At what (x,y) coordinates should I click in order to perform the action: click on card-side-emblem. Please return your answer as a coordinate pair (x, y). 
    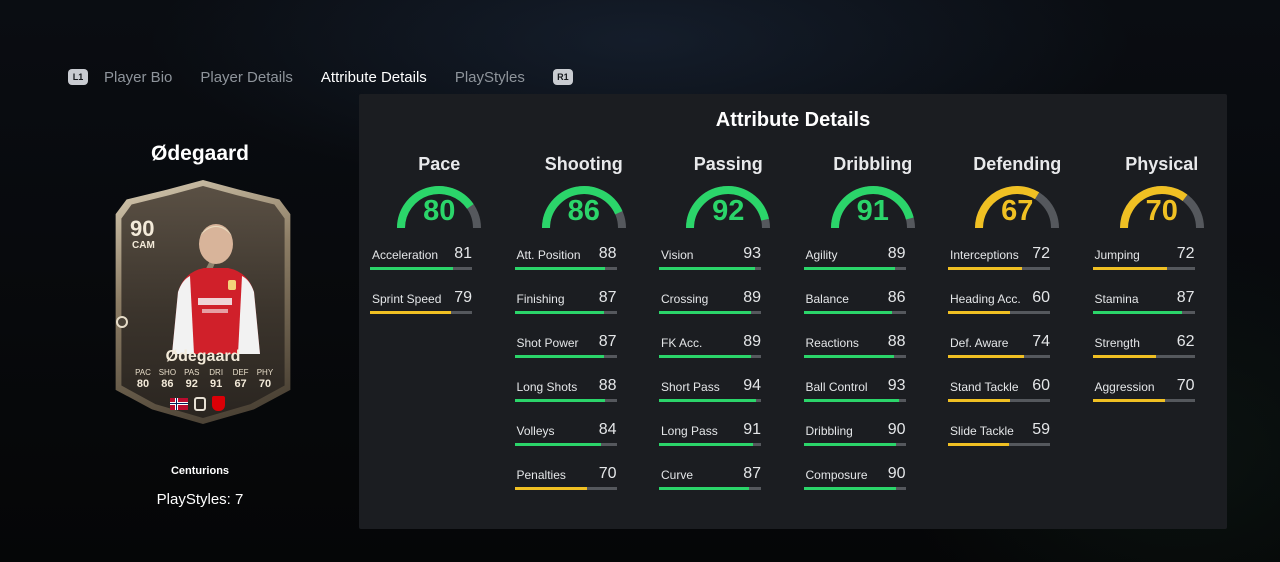
    Looking at the image, I should click on (122, 322).